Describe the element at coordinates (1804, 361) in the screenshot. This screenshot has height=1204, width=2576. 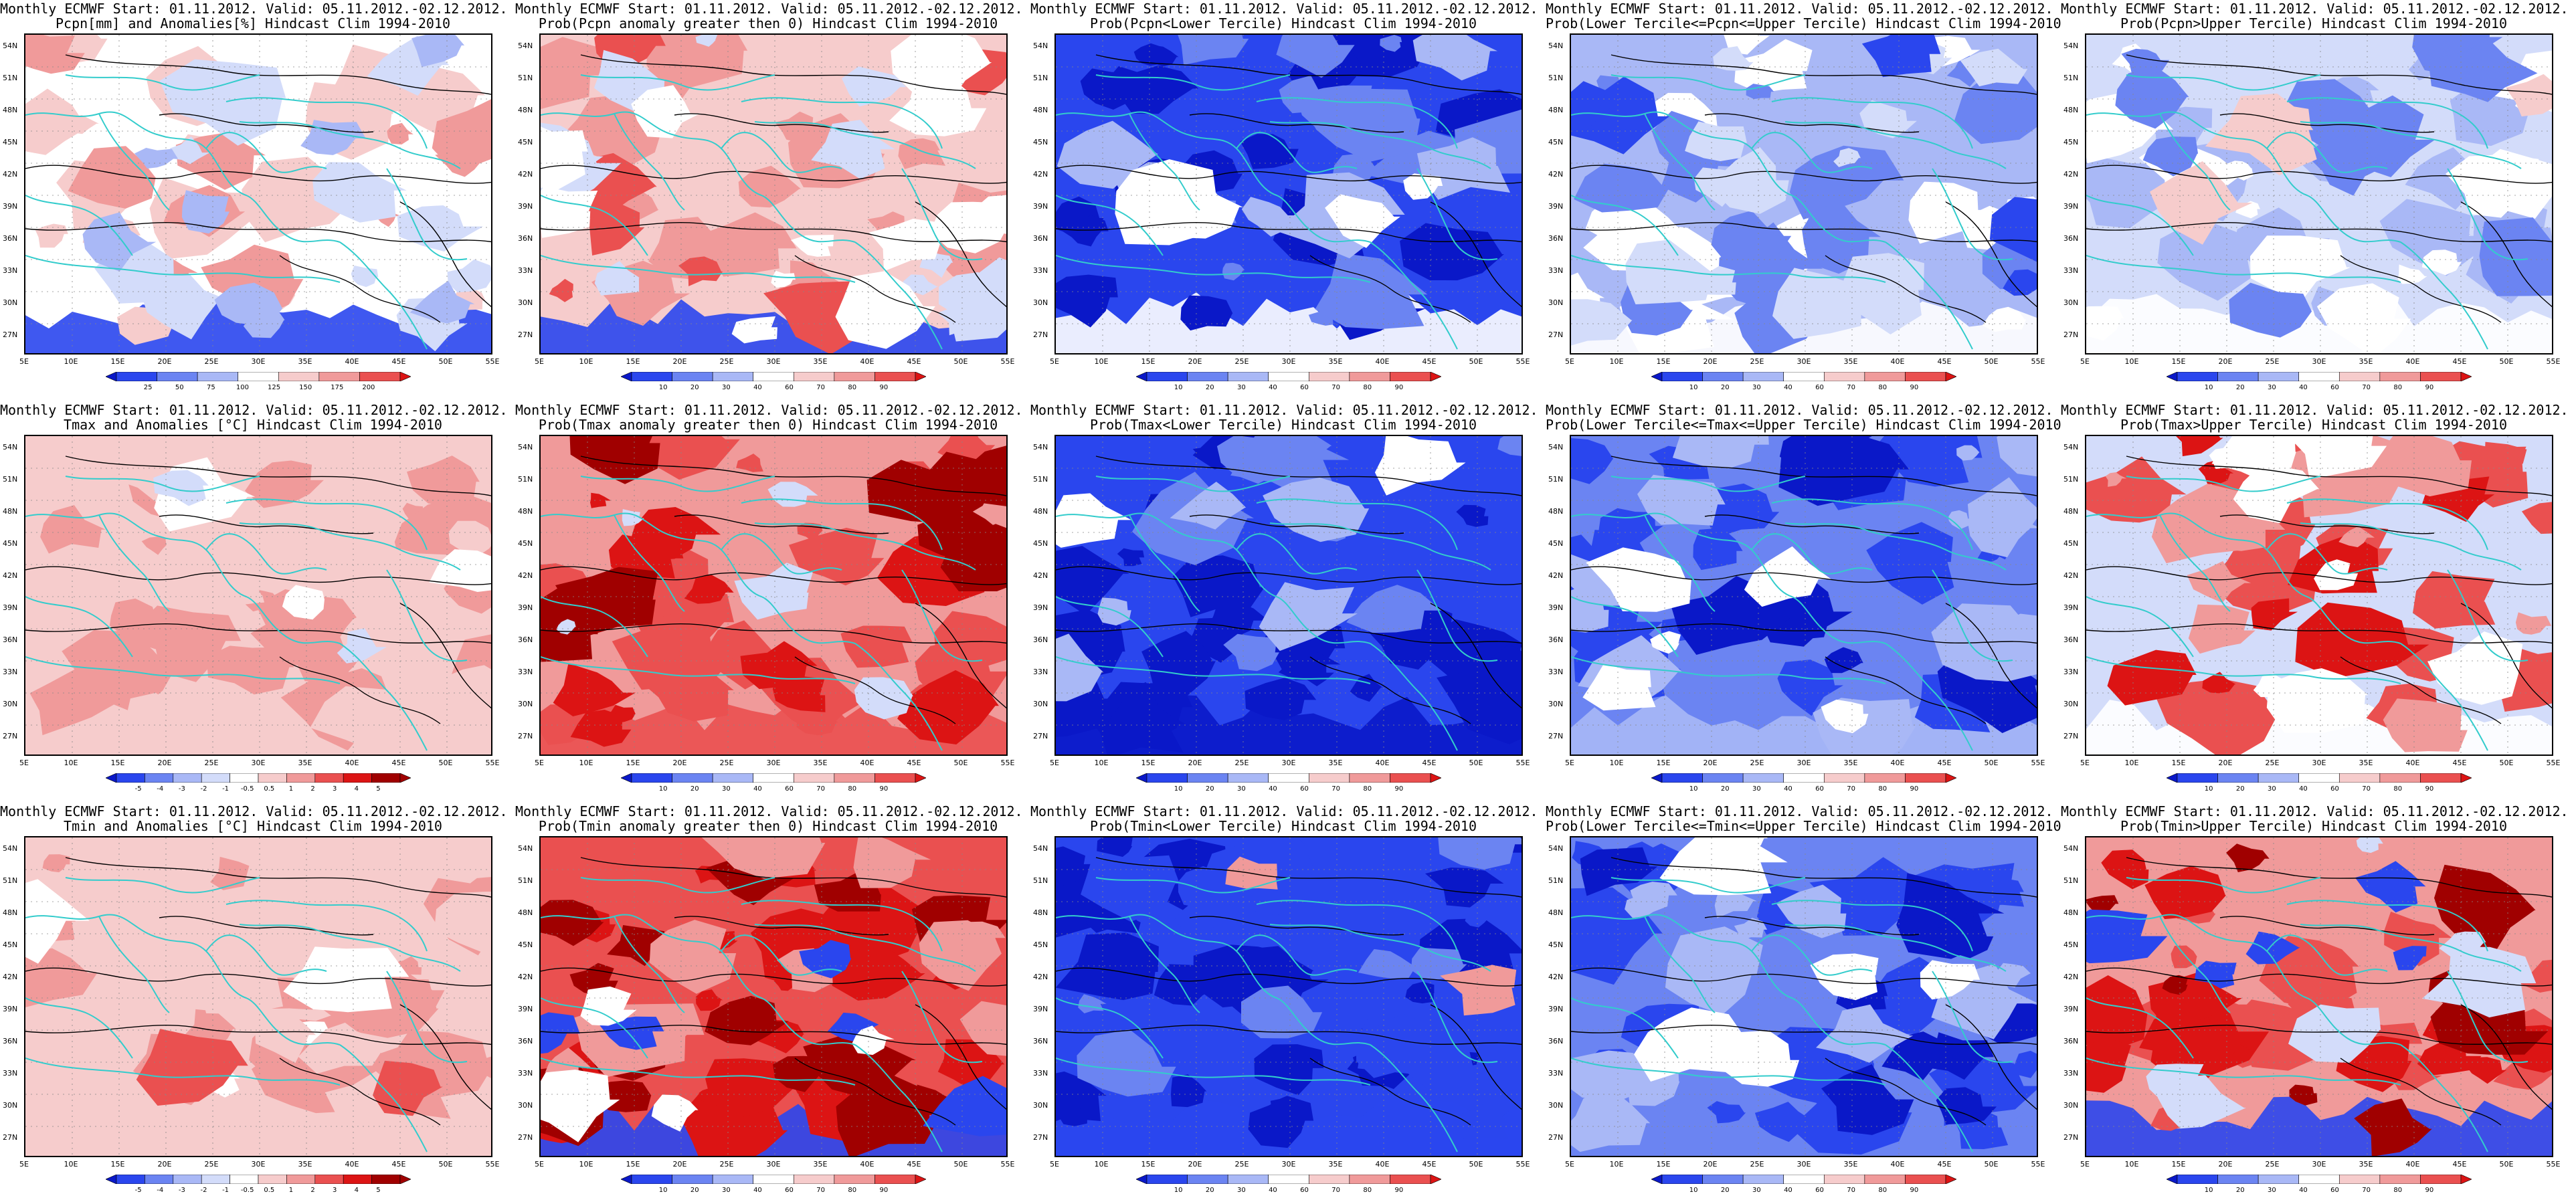
I see `longitude-label: 30E` at that location.